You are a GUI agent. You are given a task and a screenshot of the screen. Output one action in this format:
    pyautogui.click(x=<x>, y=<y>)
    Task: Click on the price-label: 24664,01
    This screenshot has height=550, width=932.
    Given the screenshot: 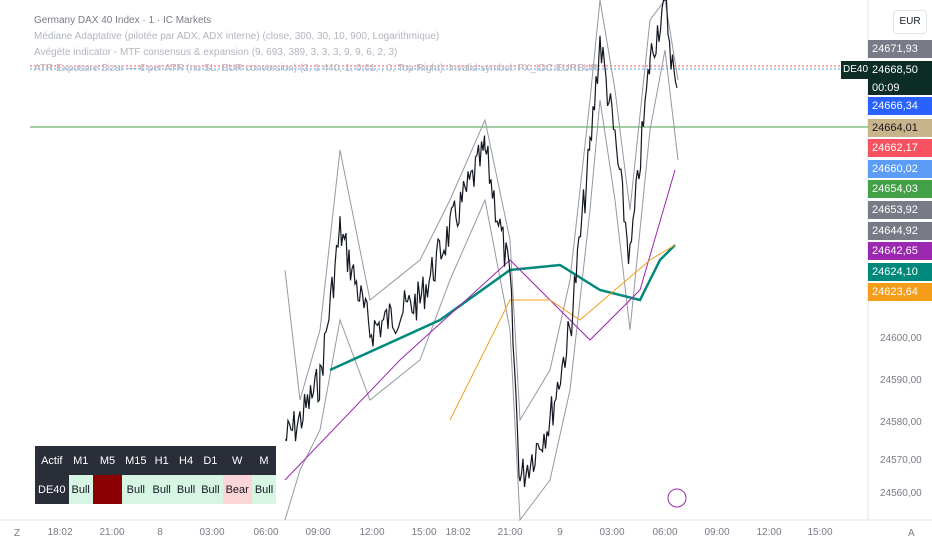 What is the action you would take?
    pyautogui.click(x=900, y=128)
    